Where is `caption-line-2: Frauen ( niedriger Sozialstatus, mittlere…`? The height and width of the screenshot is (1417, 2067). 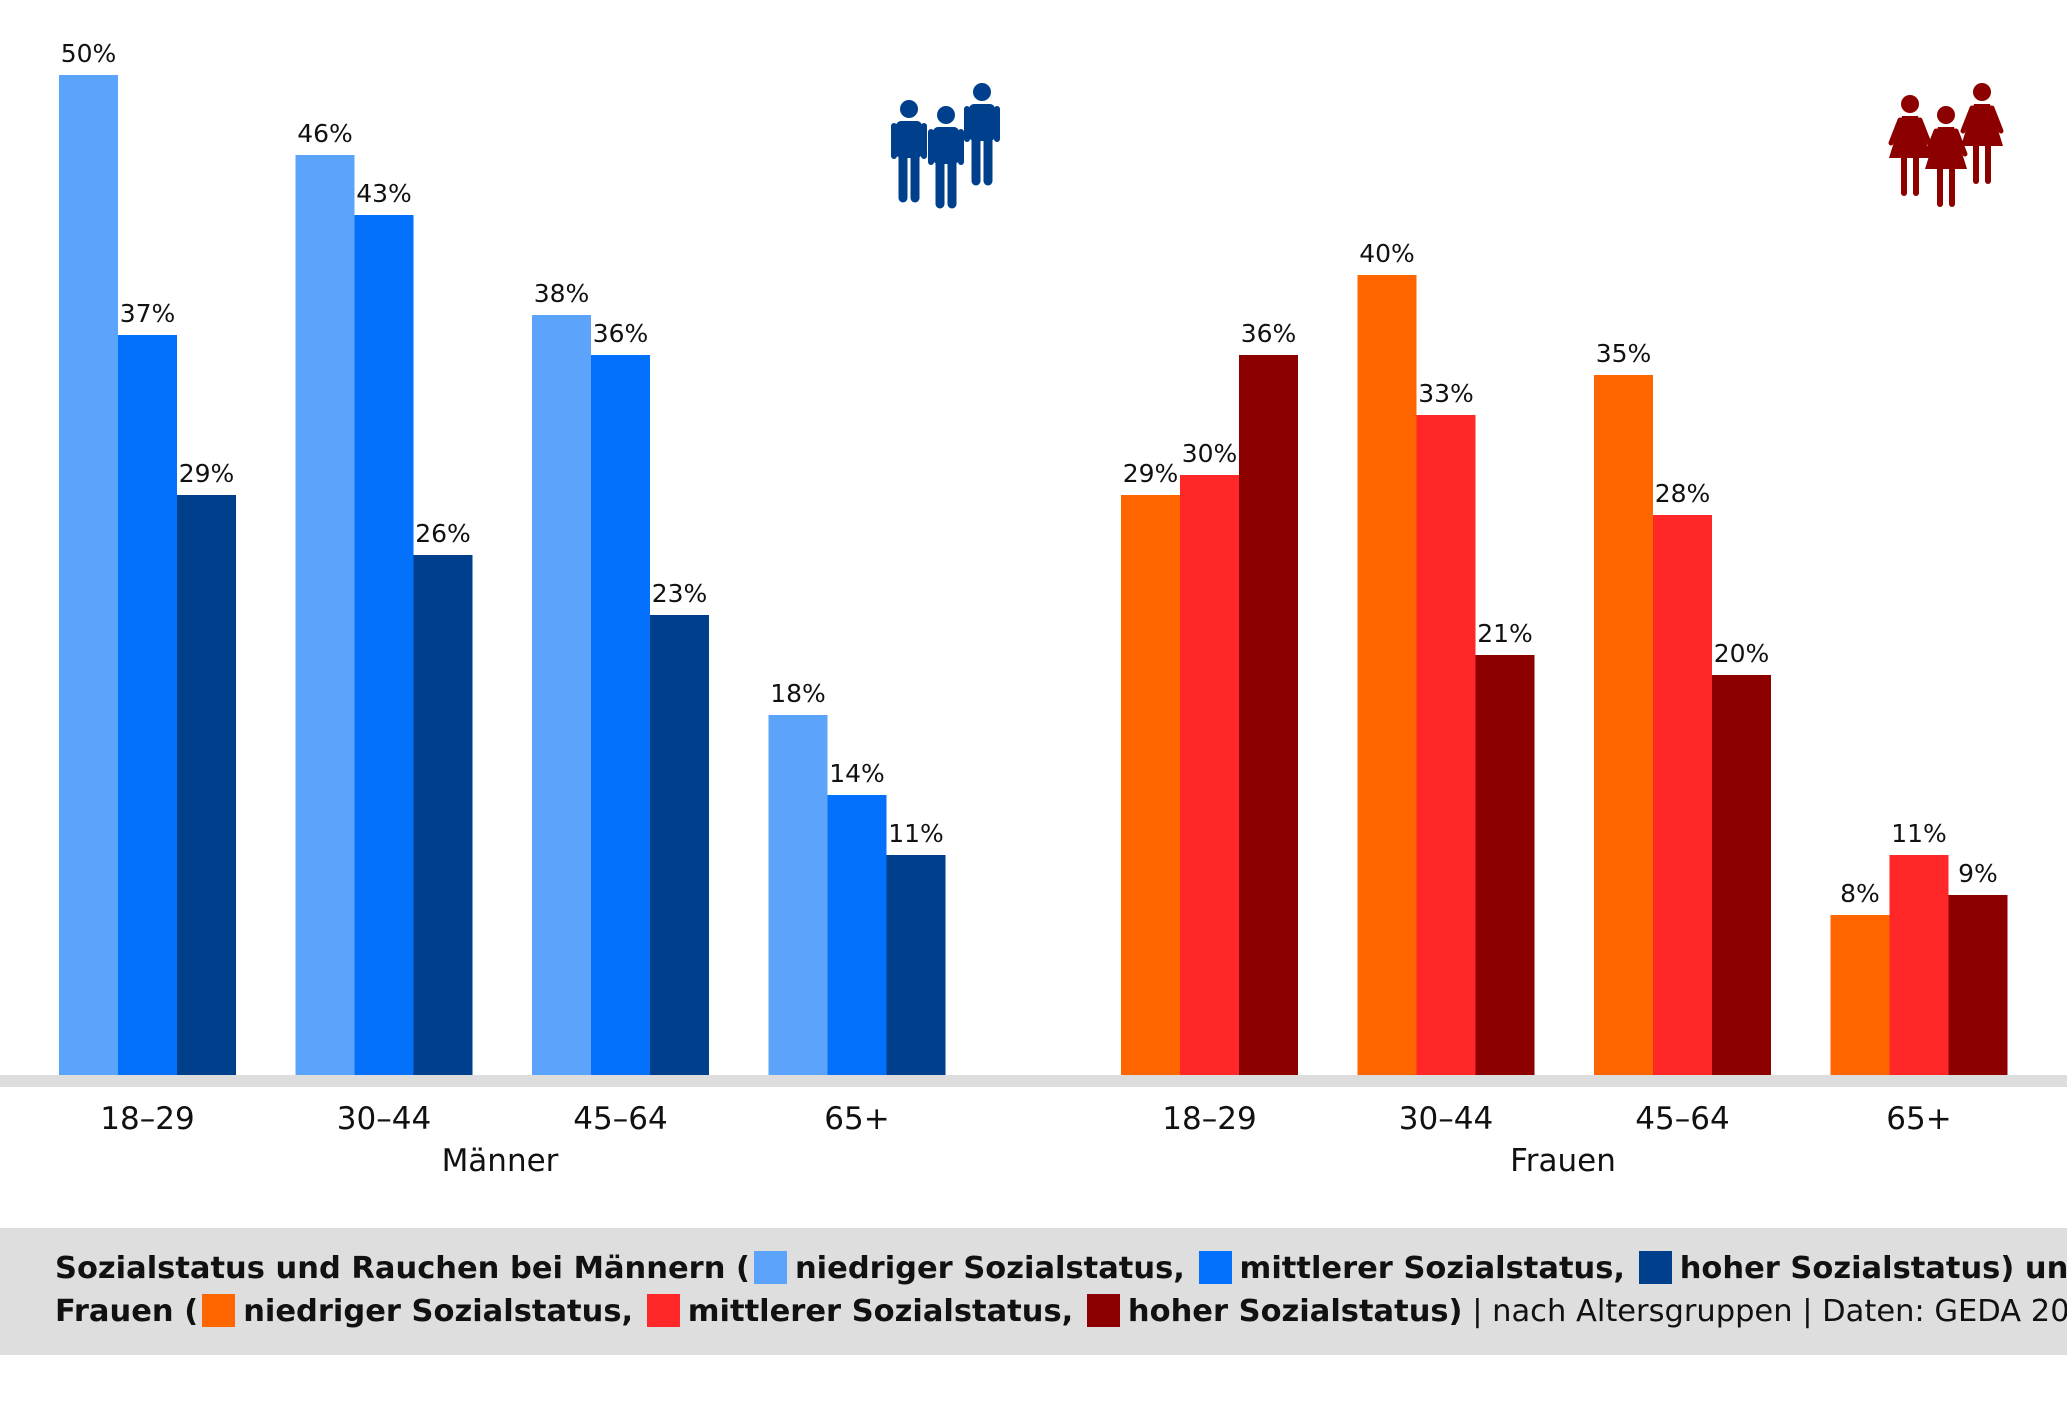 caption-line-2: Frauen ( niedriger Sozialstatus, mittlere… is located at coordinates (1061, 1311).